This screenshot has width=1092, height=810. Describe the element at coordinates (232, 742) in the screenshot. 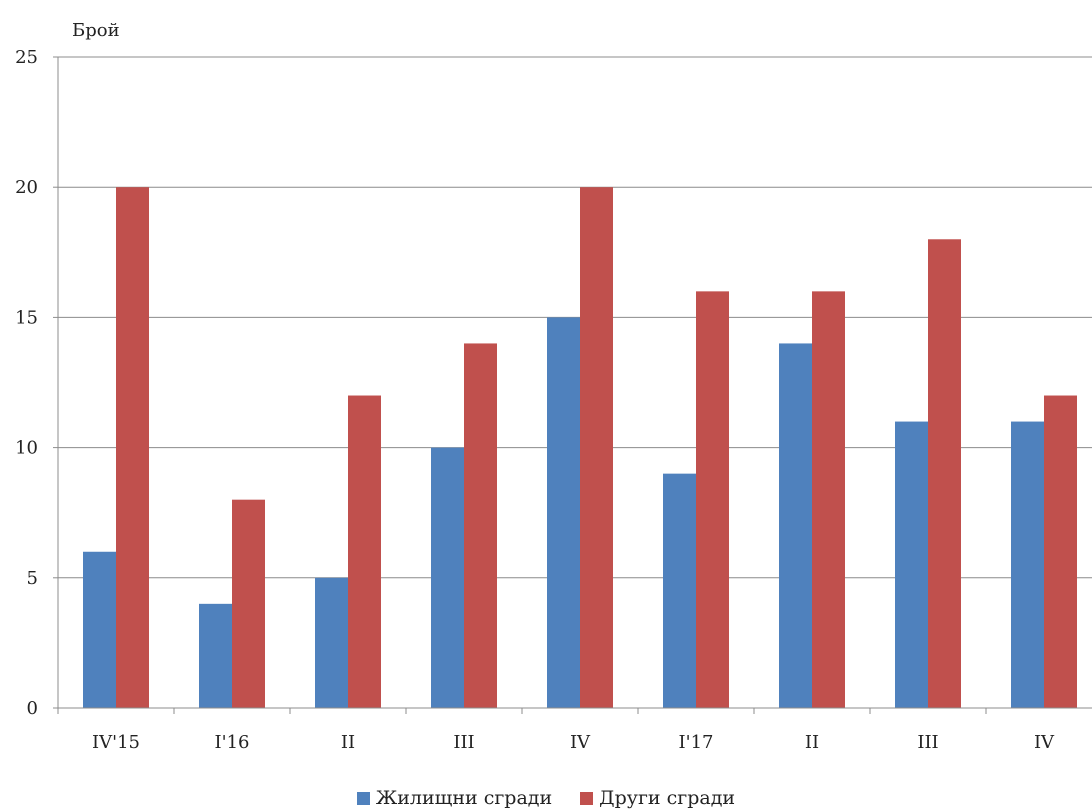

I see `x-tick-label: I'16` at that location.